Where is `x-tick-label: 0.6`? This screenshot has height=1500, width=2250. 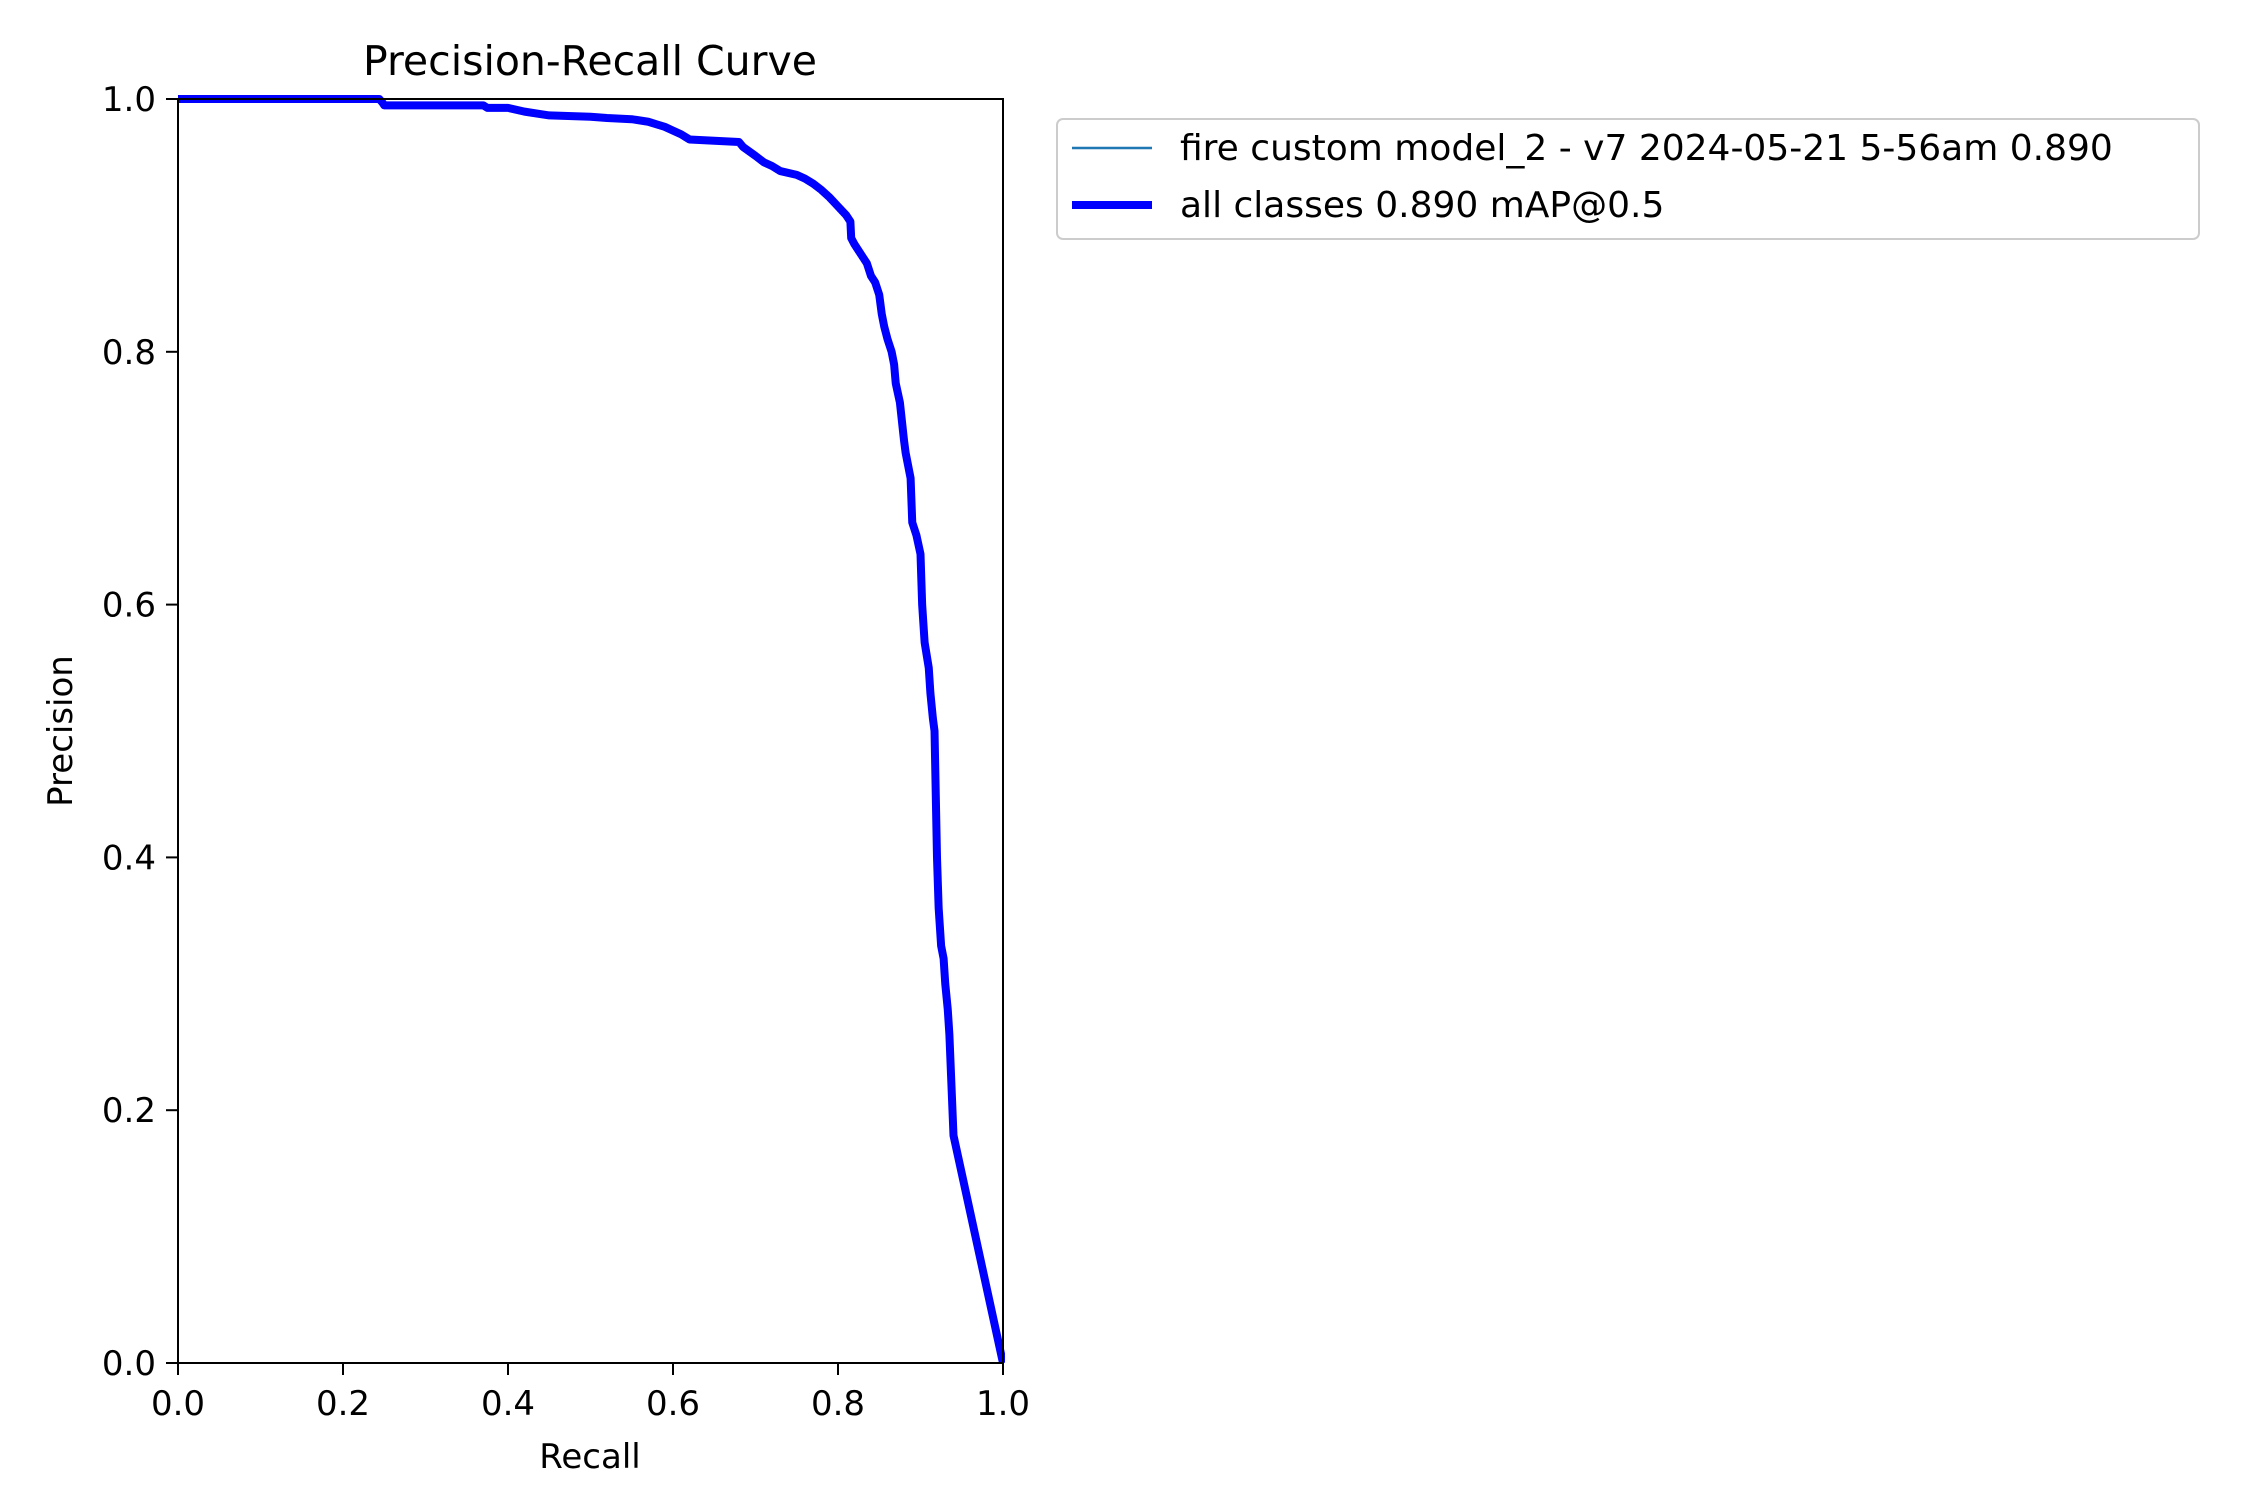 x-tick-label: 0.6 is located at coordinates (673, 1404).